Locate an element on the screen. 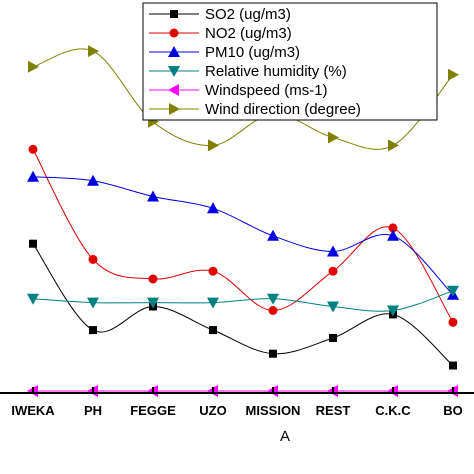 This screenshot has width=474, height=474. legend-entry: PM10 (ug/m3) is located at coordinates (224, 52).